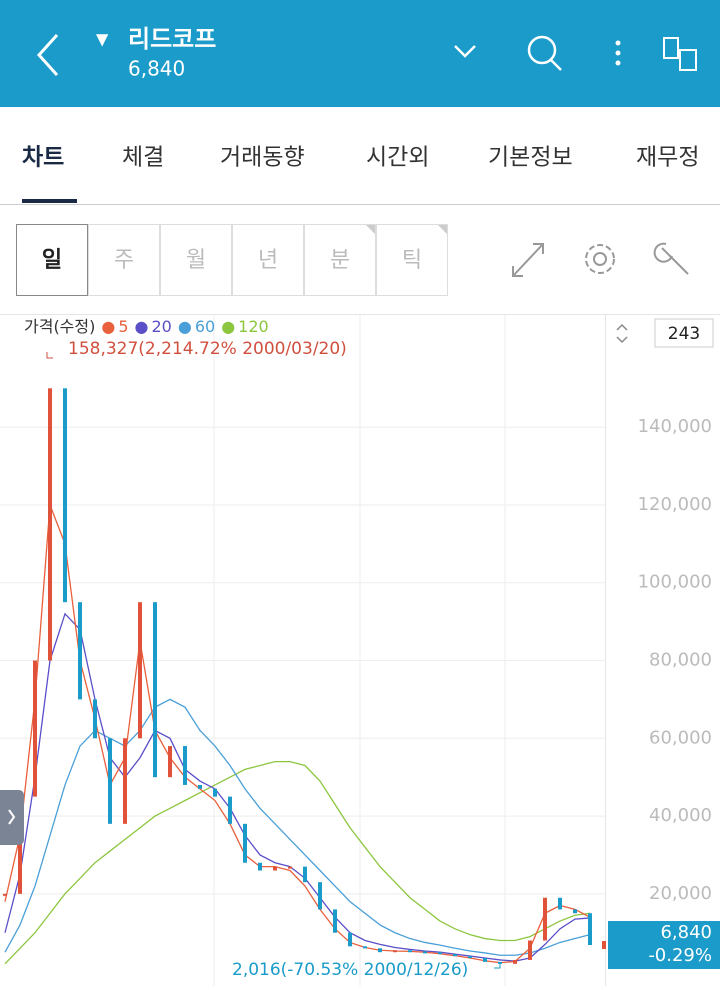 Image resolution: width=720 pixels, height=990 pixels. What do you see at coordinates (43, 158) in the screenshot?
I see `tab: 차트` at bounding box center [43, 158].